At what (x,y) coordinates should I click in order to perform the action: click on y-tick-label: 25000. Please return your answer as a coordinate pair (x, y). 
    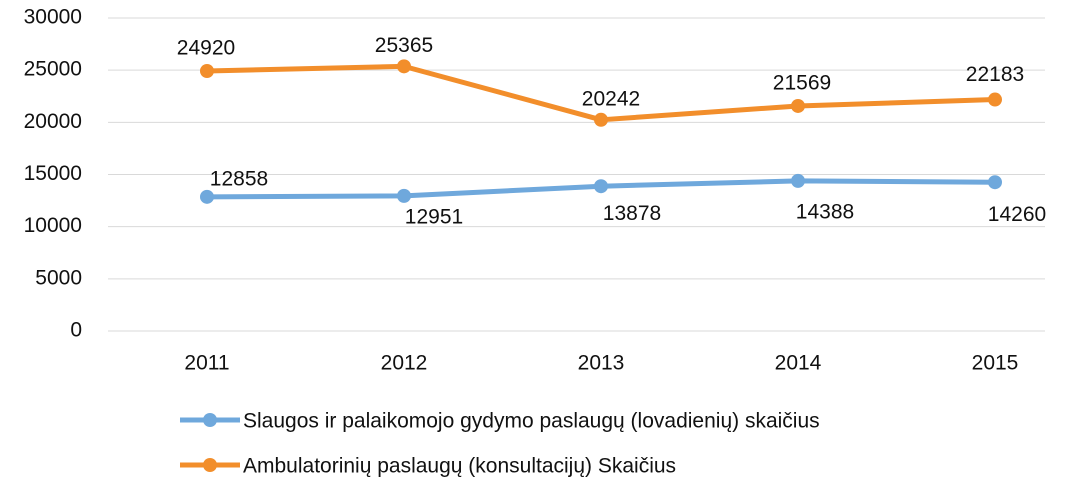
    Looking at the image, I should click on (53, 69).